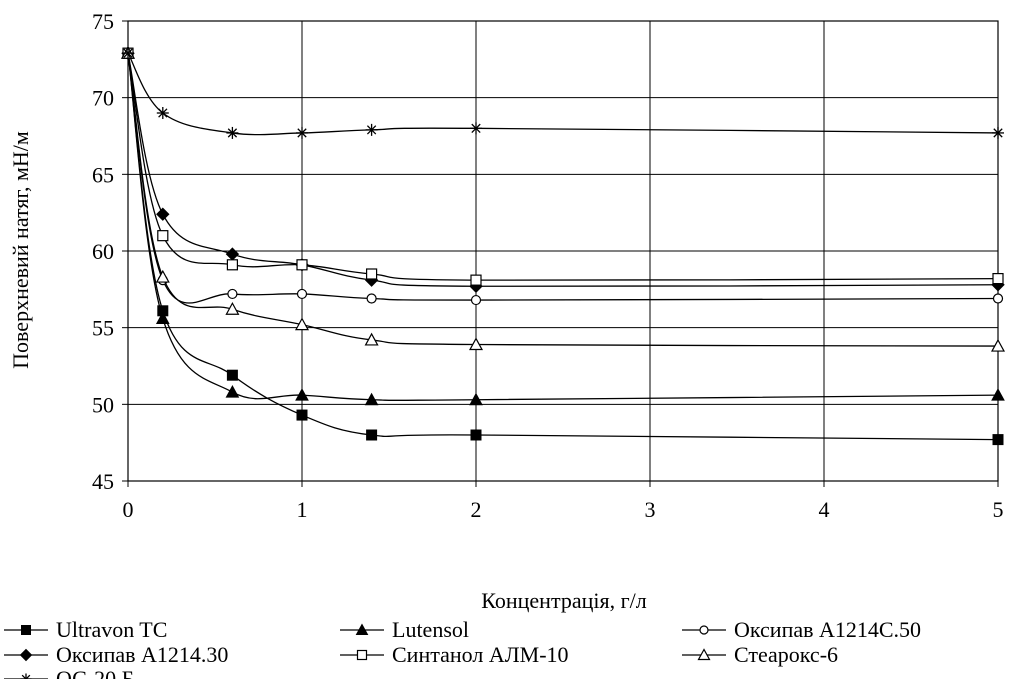 Image resolution: width=1016 pixels, height=679 pixels. I want to click on legend-item: Ultravon TC, so click(85, 629).